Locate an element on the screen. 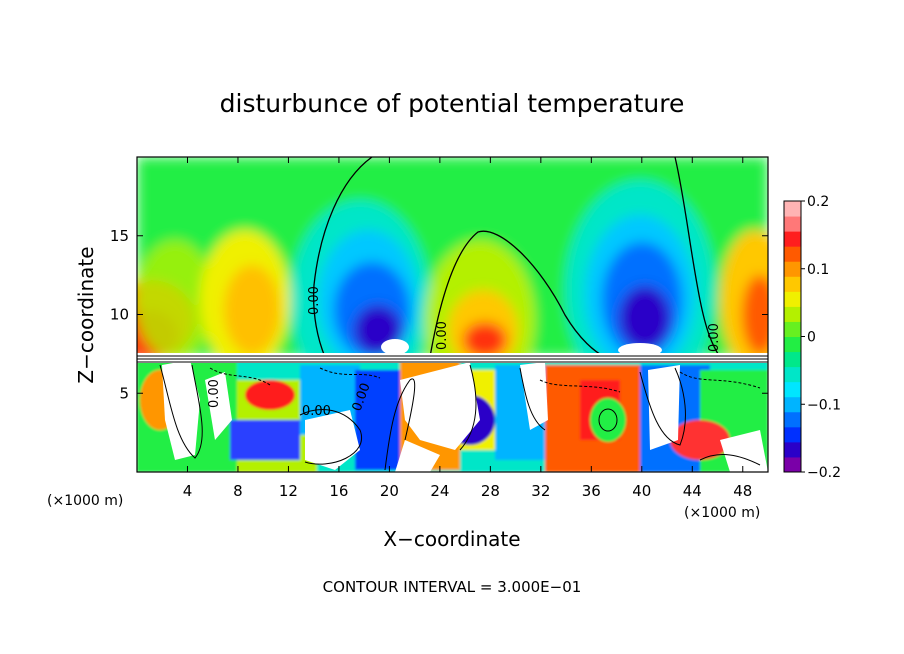 The image size is (904, 654). x-tick-label: 48 is located at coordinates (742, 491).